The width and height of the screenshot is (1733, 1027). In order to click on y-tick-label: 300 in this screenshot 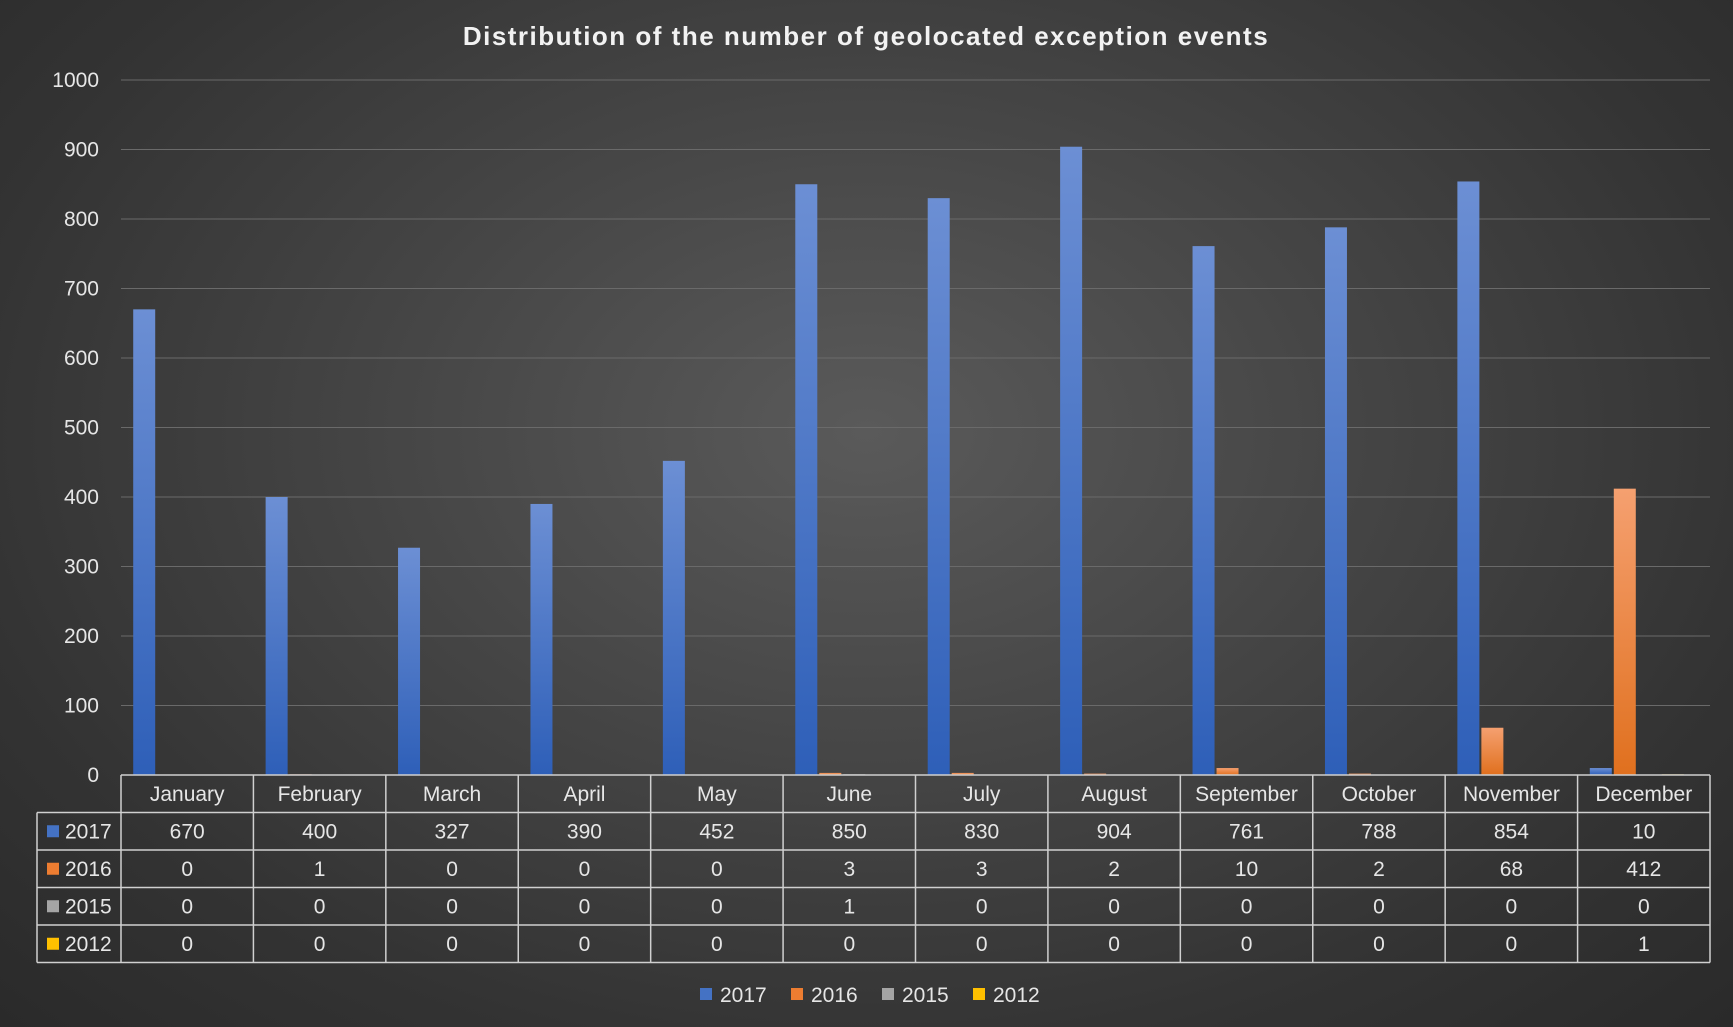, I will do `click(81, 567)`.